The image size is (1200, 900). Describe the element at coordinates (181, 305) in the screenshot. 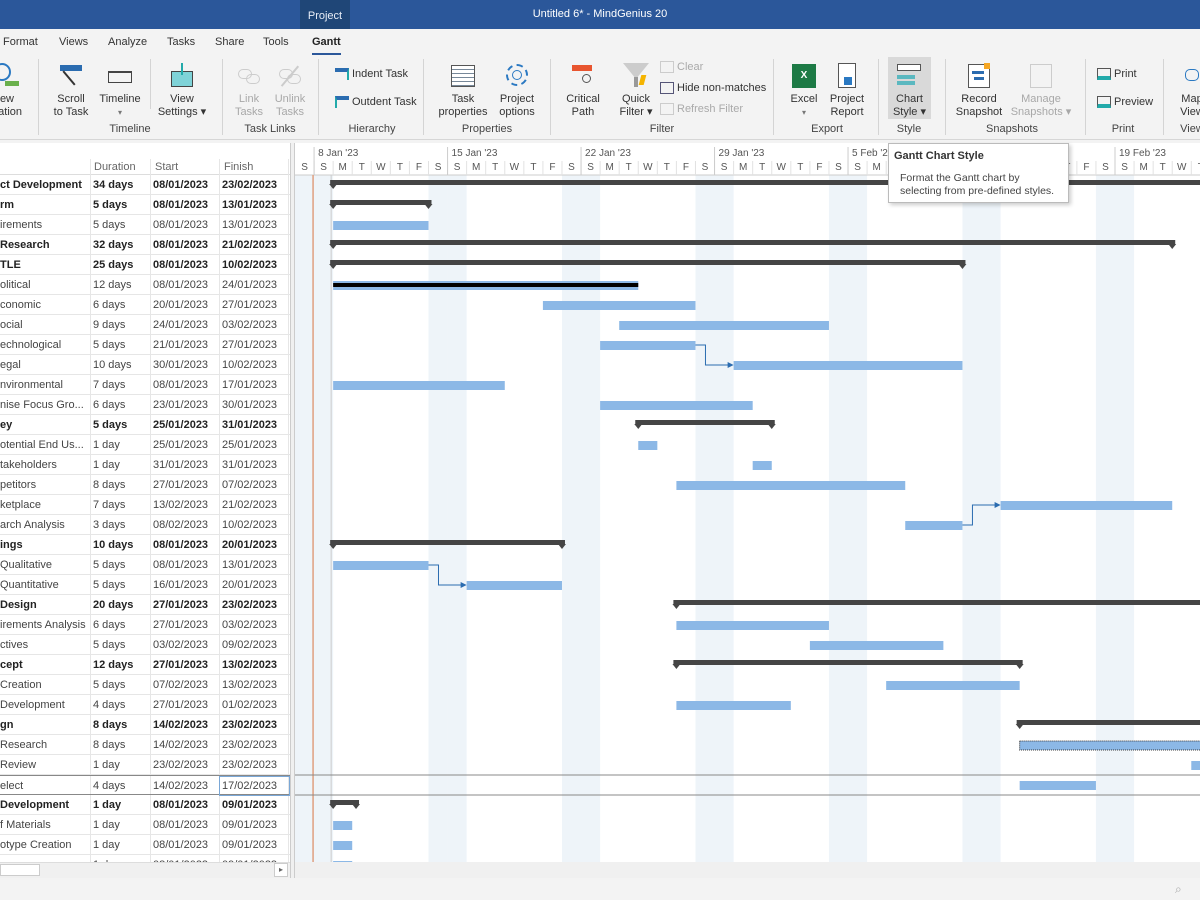

I see `start-cell: 20/01/2023` at that location.